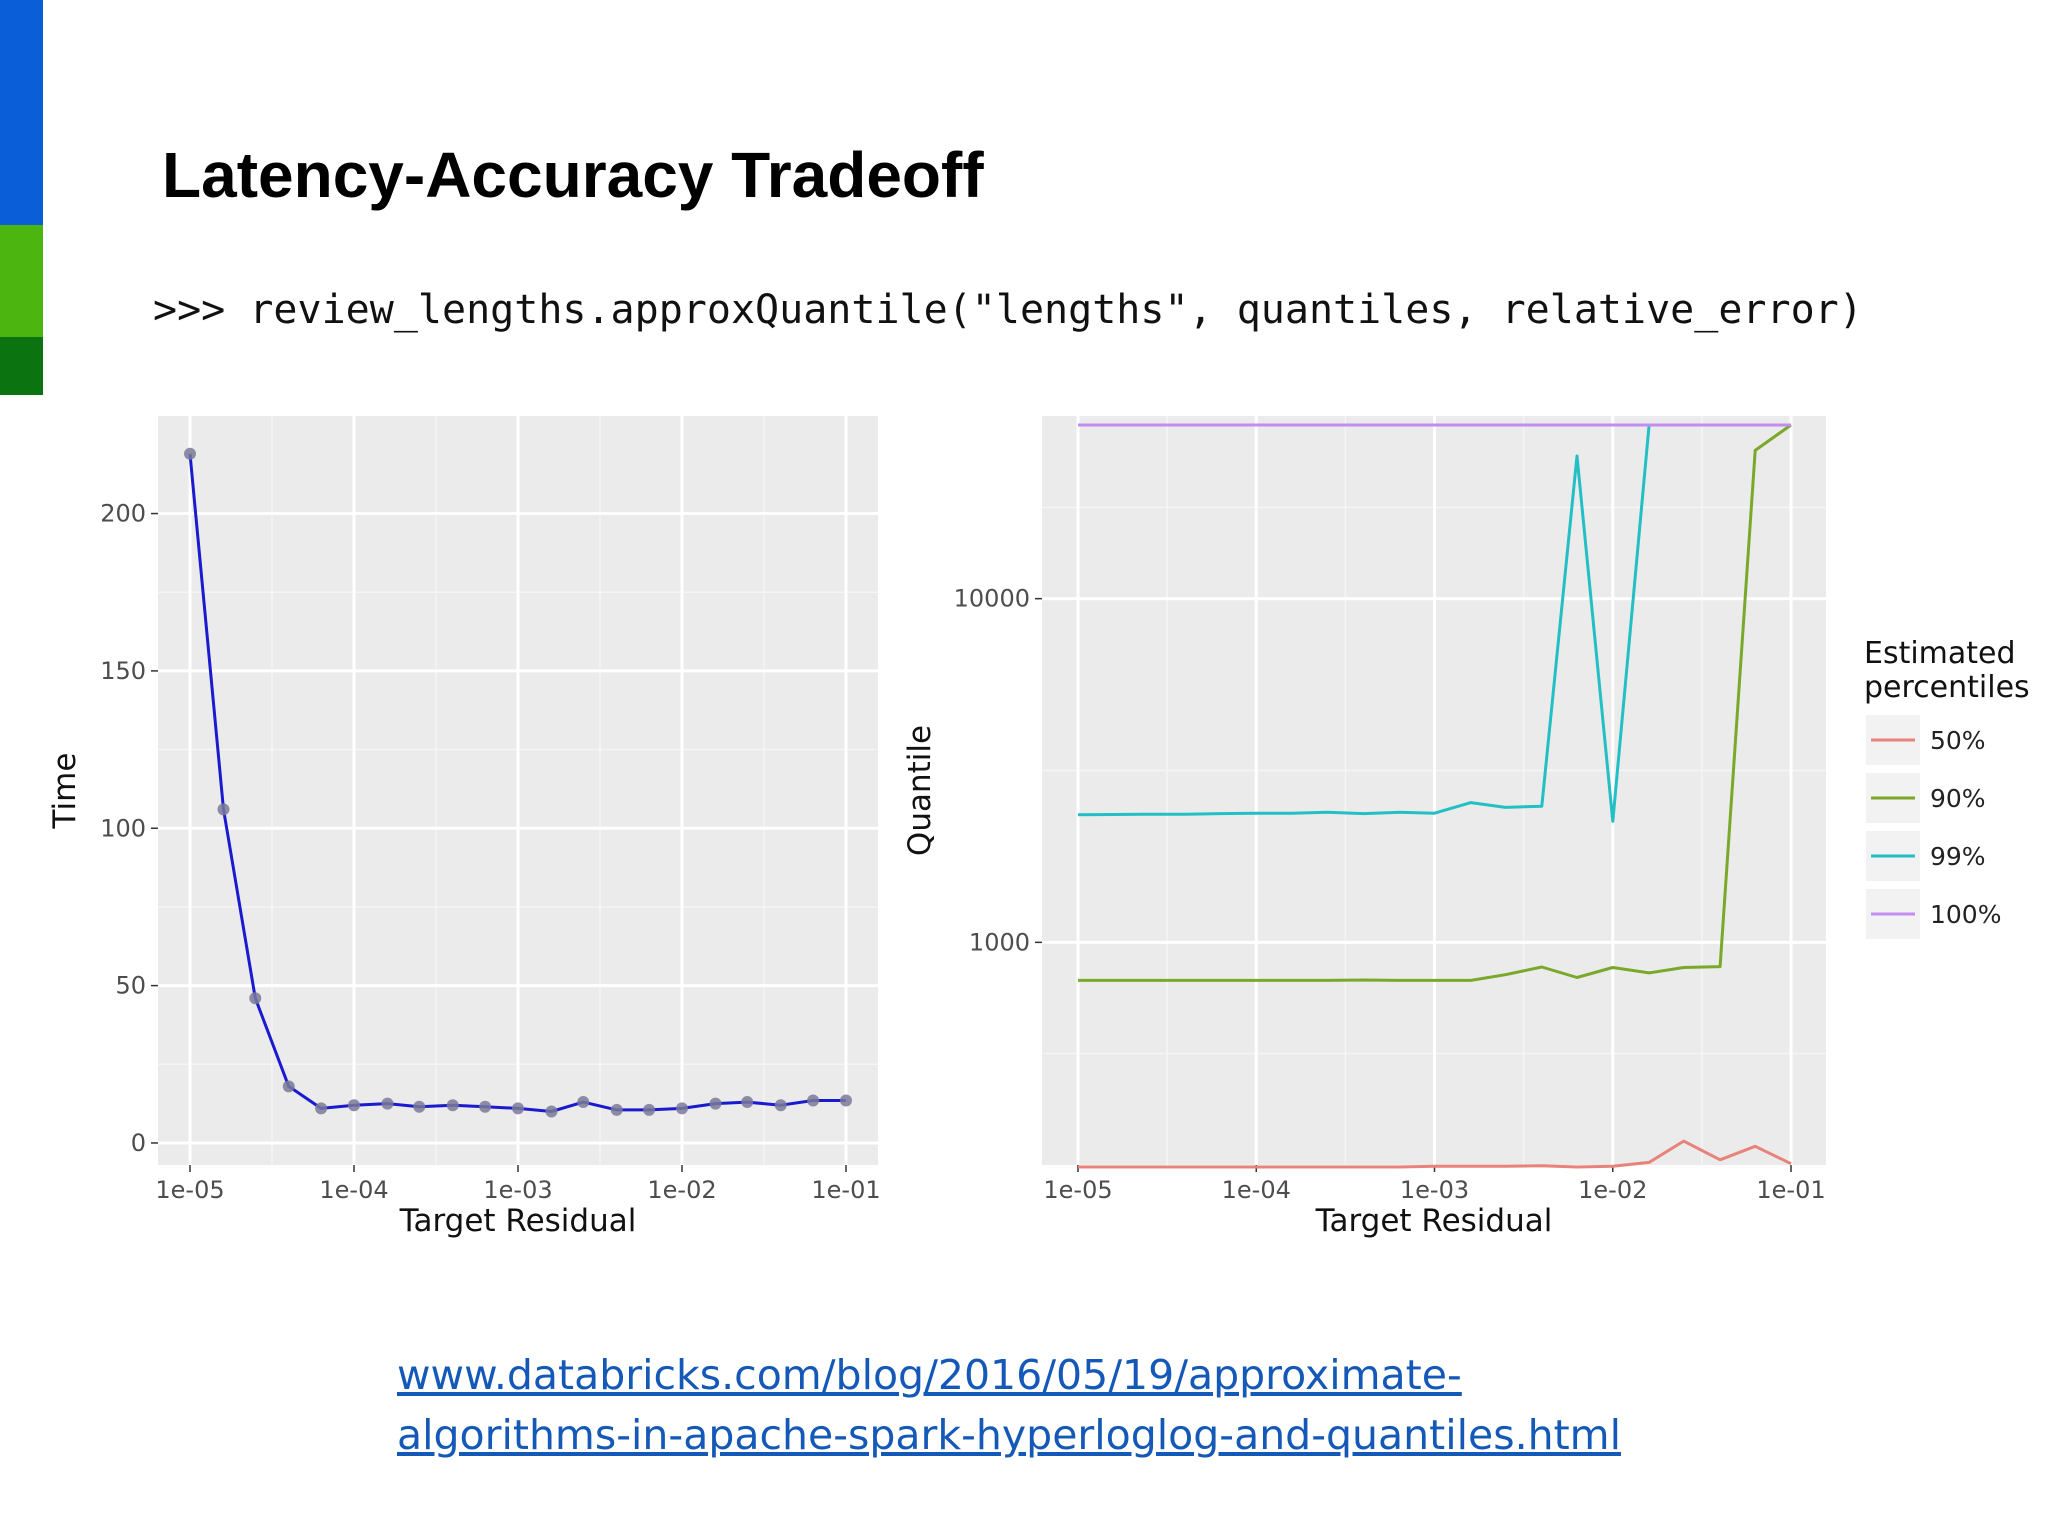 This screenshot has height=1536, width=2048. I want to click on y-tick-label: 0, so click(138, 1143).